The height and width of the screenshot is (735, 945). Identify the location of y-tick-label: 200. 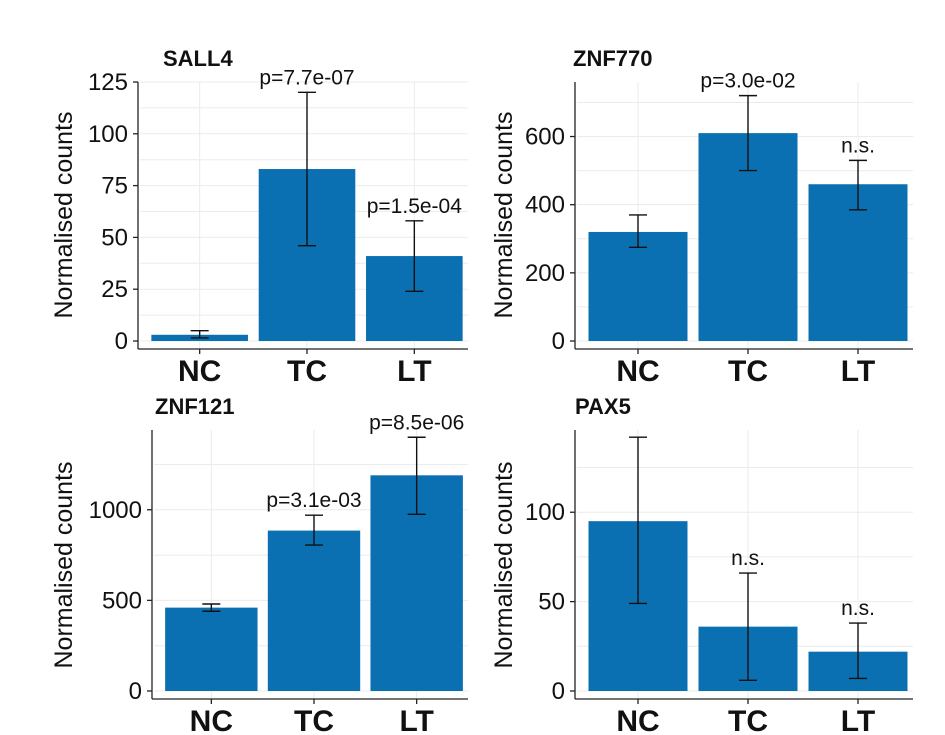
(545, 273).